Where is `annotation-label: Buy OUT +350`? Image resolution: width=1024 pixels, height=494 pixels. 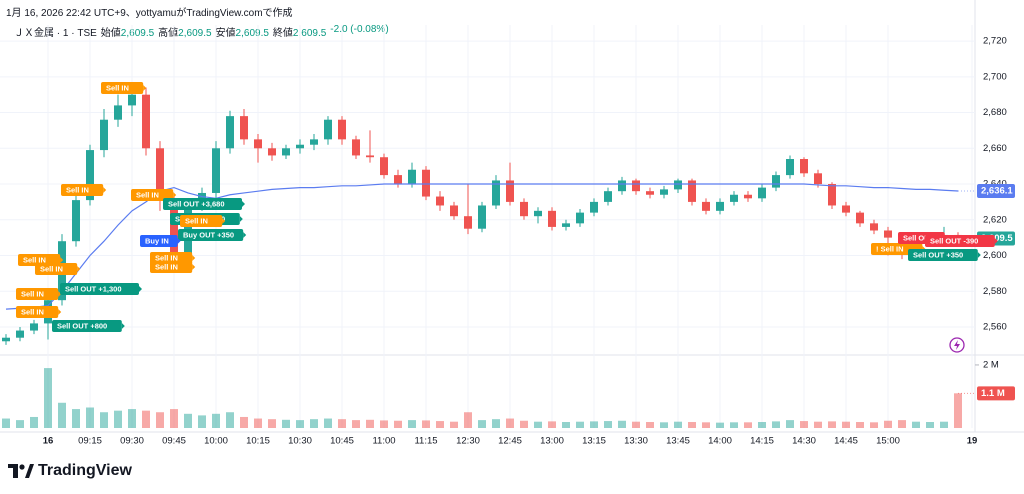
annotation-label: Buy OUT +350 is located at coordinates (208, 234).